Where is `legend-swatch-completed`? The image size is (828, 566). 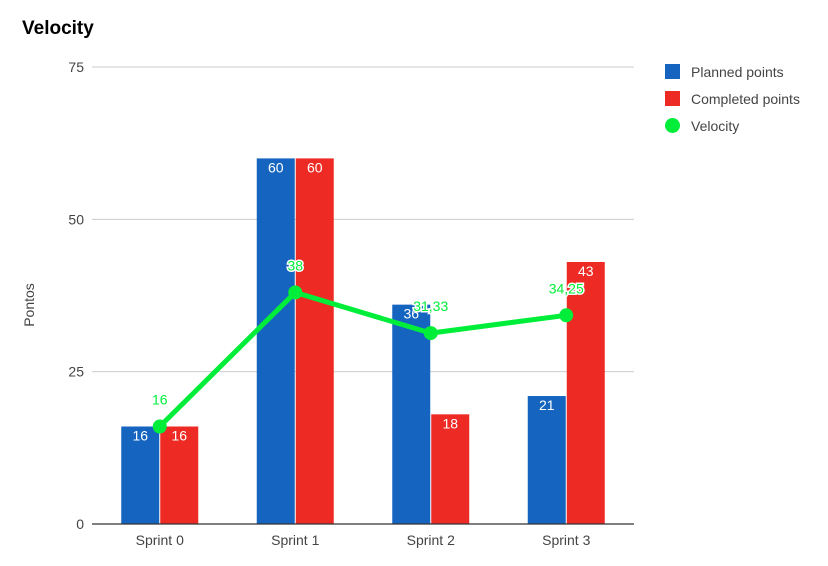
legend-swatch-completed is located at coordinates (672, 98).